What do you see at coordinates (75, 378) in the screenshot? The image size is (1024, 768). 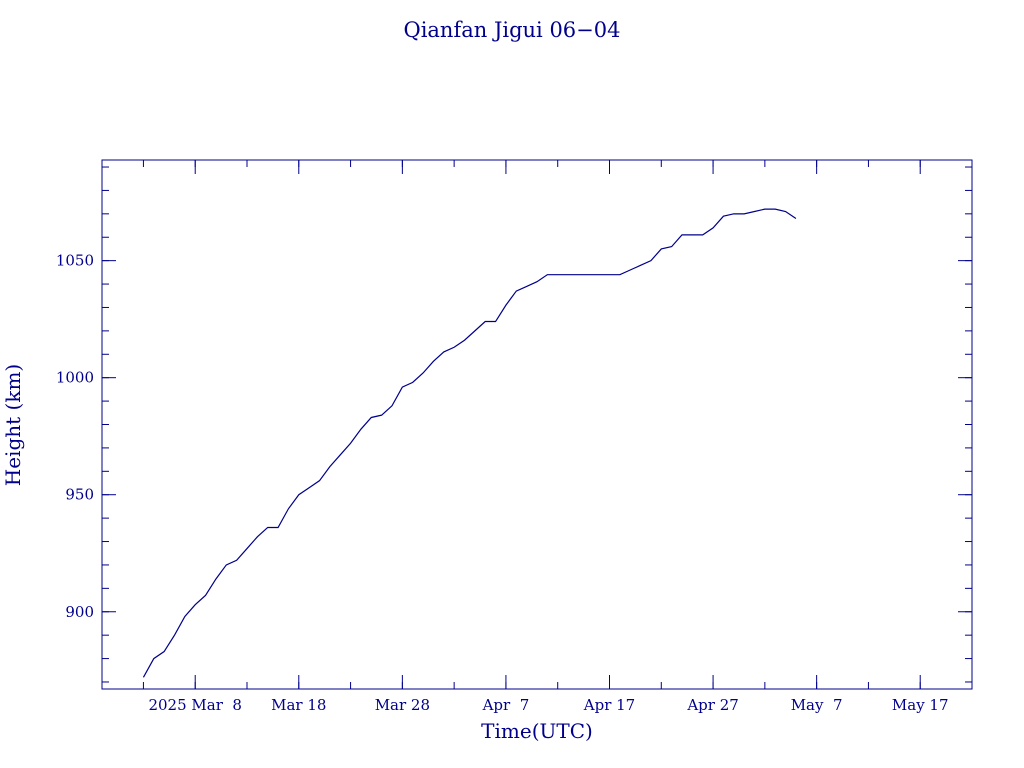 I see `y-tick-label: 1000` at bounding box center [75, 378].